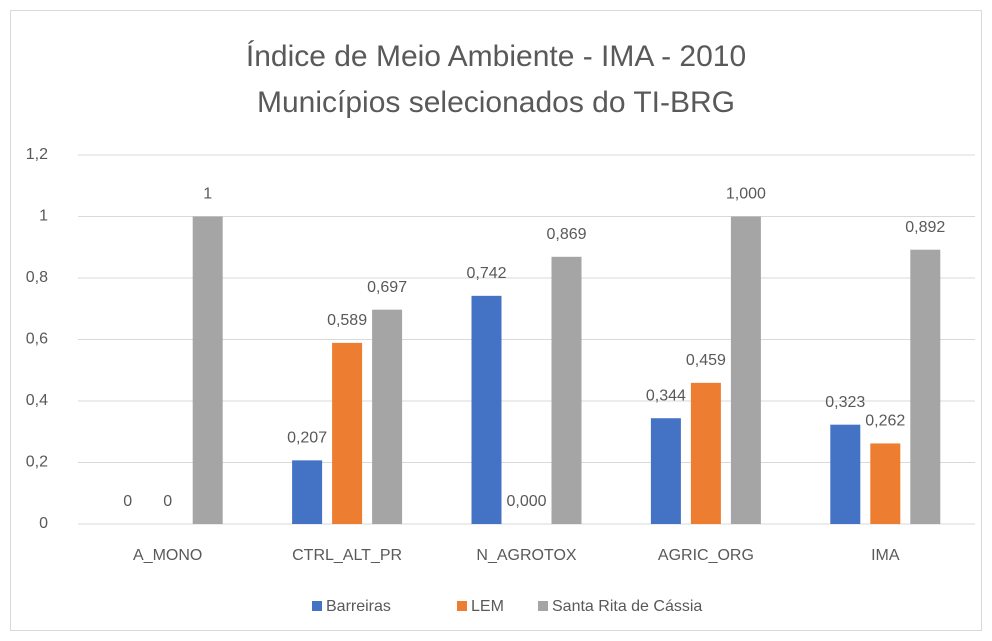  Describe the element at coordinates (666, 395) in the screenshot. I see `value-label: 0,344` at that location.